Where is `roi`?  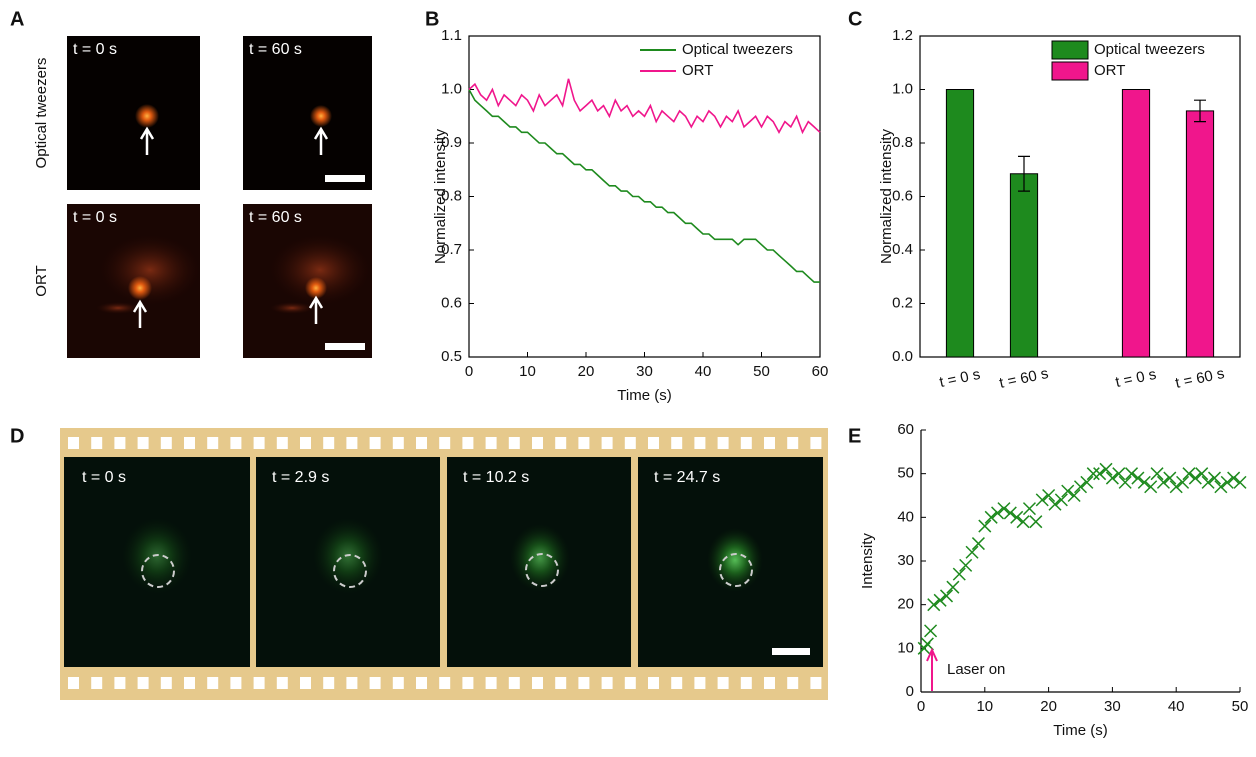
roi is located at coordinates (350, 571).